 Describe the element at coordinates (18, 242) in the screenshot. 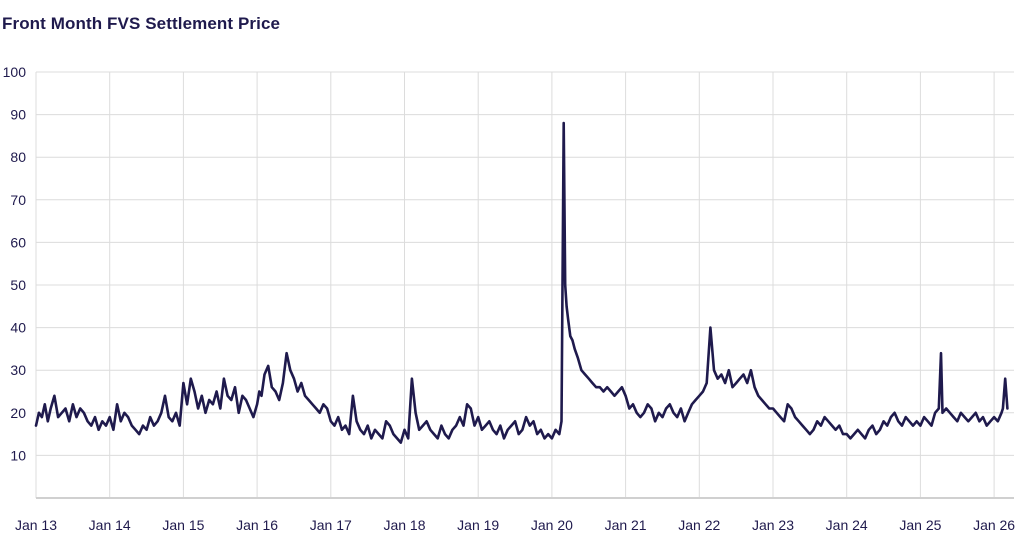

I see `y-tick-label: 60` at that location.